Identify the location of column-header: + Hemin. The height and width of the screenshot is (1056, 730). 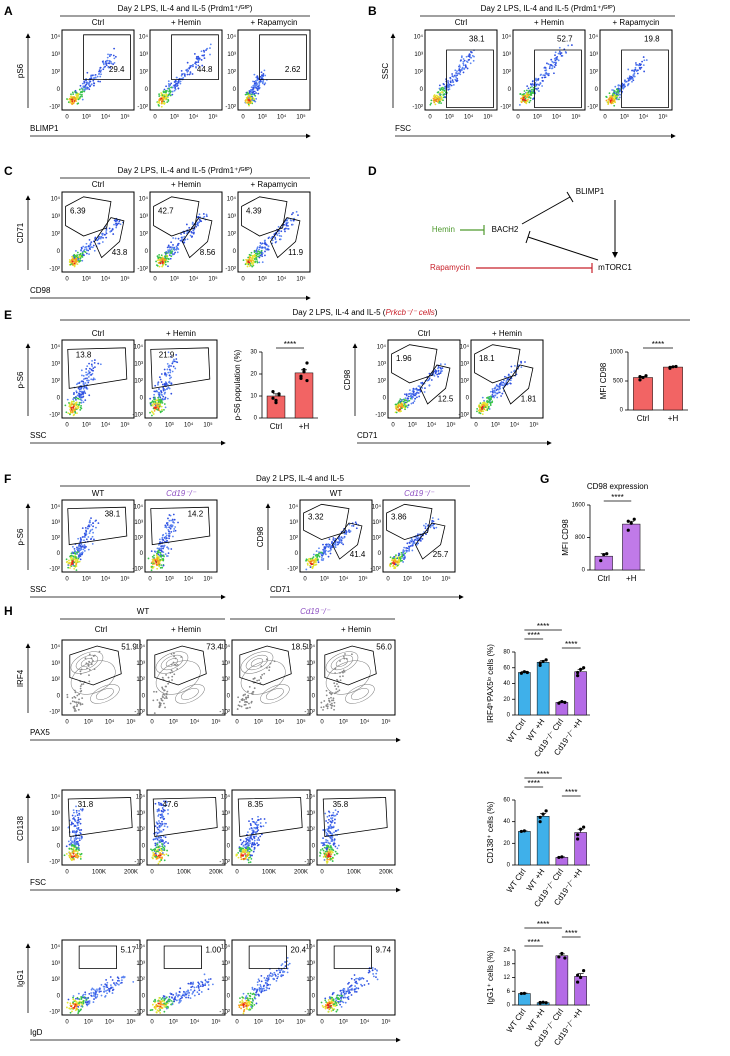
(186, 22).